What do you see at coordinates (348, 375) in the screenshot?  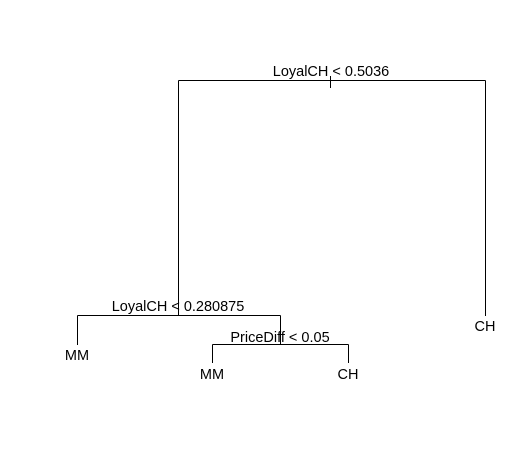 I see `leaf-third-right: CH` at bounding box center [348, 375].